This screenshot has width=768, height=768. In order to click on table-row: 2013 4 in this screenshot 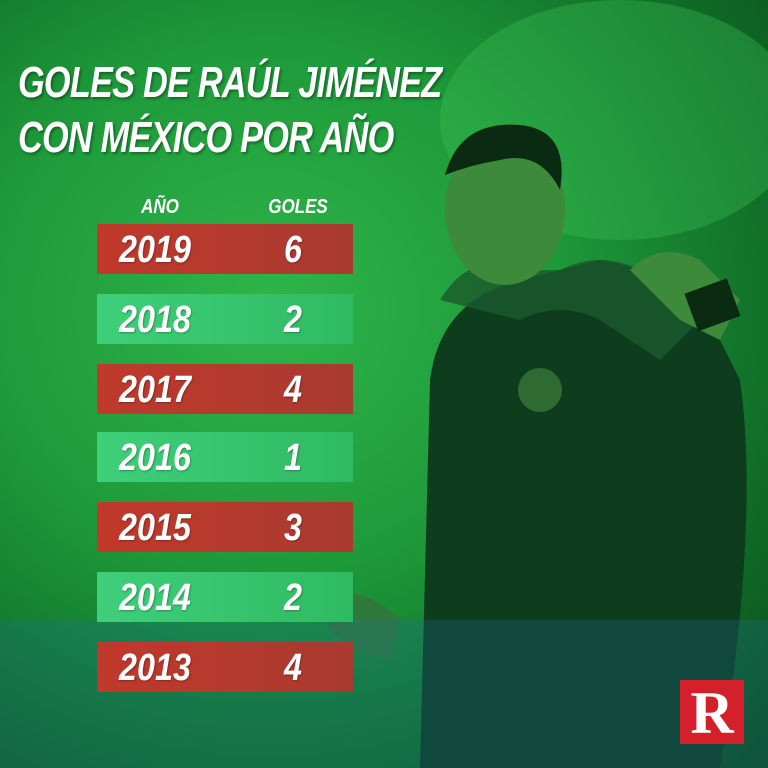, I will do `click(225, 667)`.